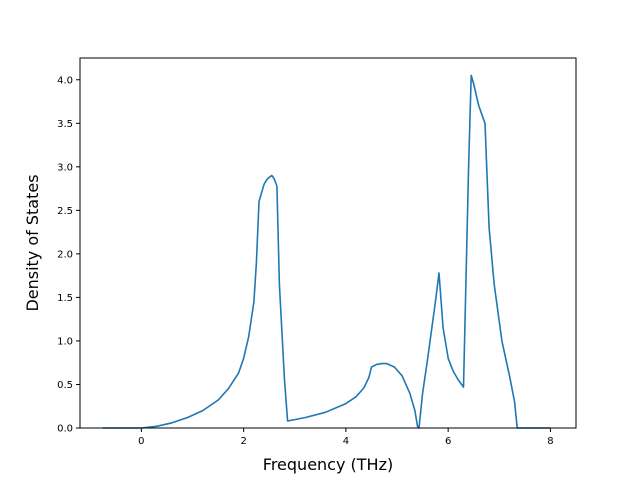 The image size is (640, 480). Describe the element at coordinates (346, 441) in the screenshot. I see `x-tick-label: 4` at that location.